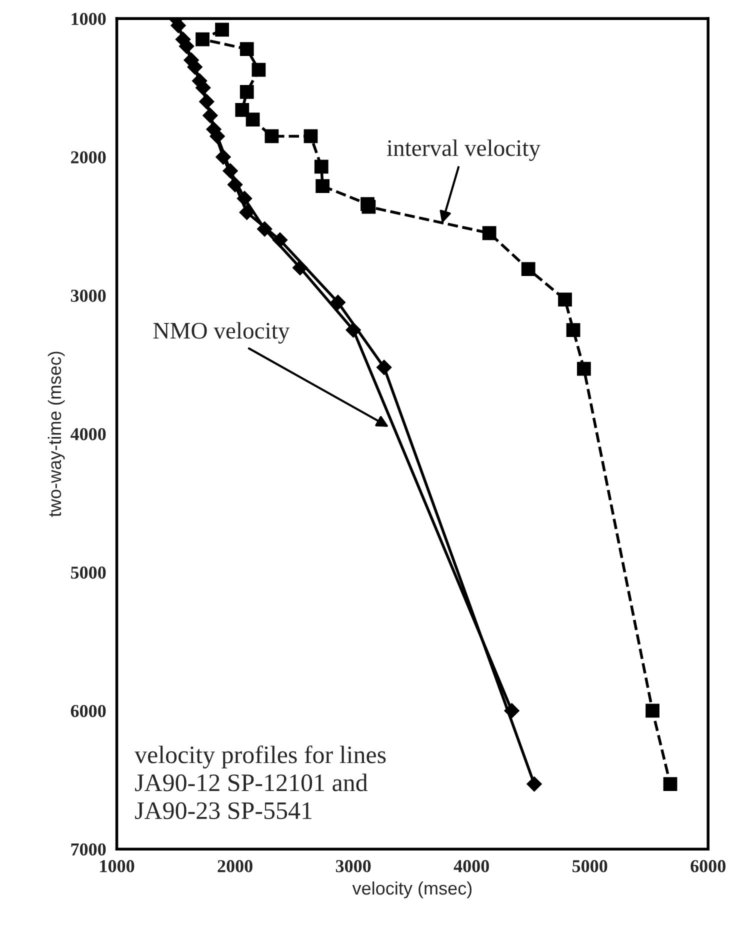 The width and height of the screenshot is (730, 928). What do you see at coordinates (353, 866) in the screenshot?
I see `x-tick-label: 3000` at bounding box center [353, 866].